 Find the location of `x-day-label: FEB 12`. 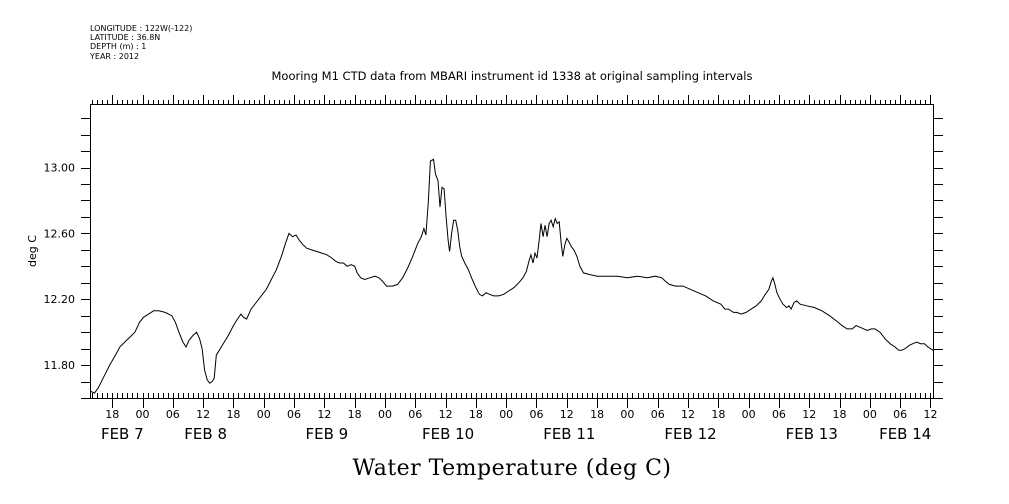

x-day-label: FEB 12 is located at coordinates (690, 434).